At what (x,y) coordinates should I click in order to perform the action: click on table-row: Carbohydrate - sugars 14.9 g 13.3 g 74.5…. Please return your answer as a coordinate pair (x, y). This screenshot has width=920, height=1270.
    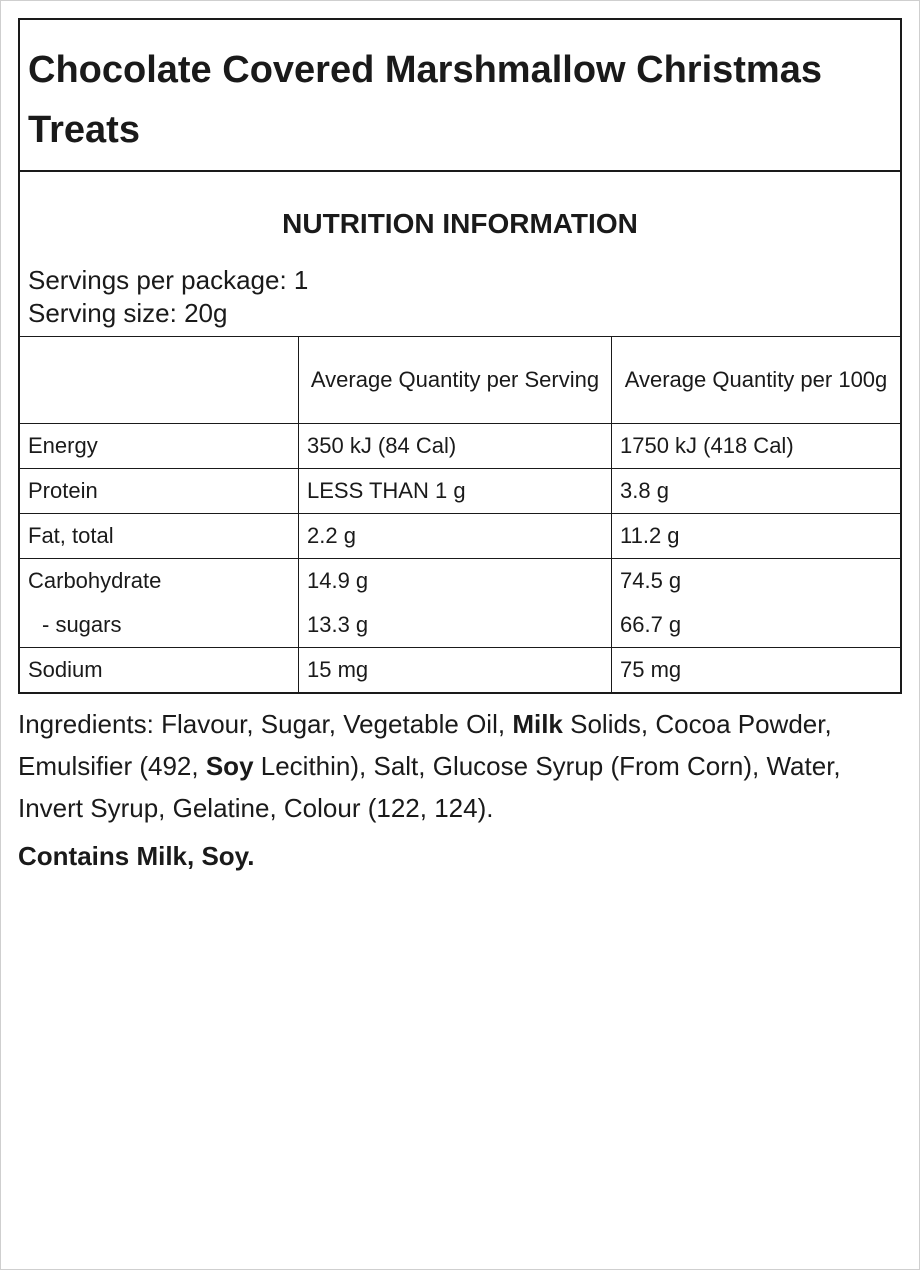
    Looking at the image, I should click on (460, 603).